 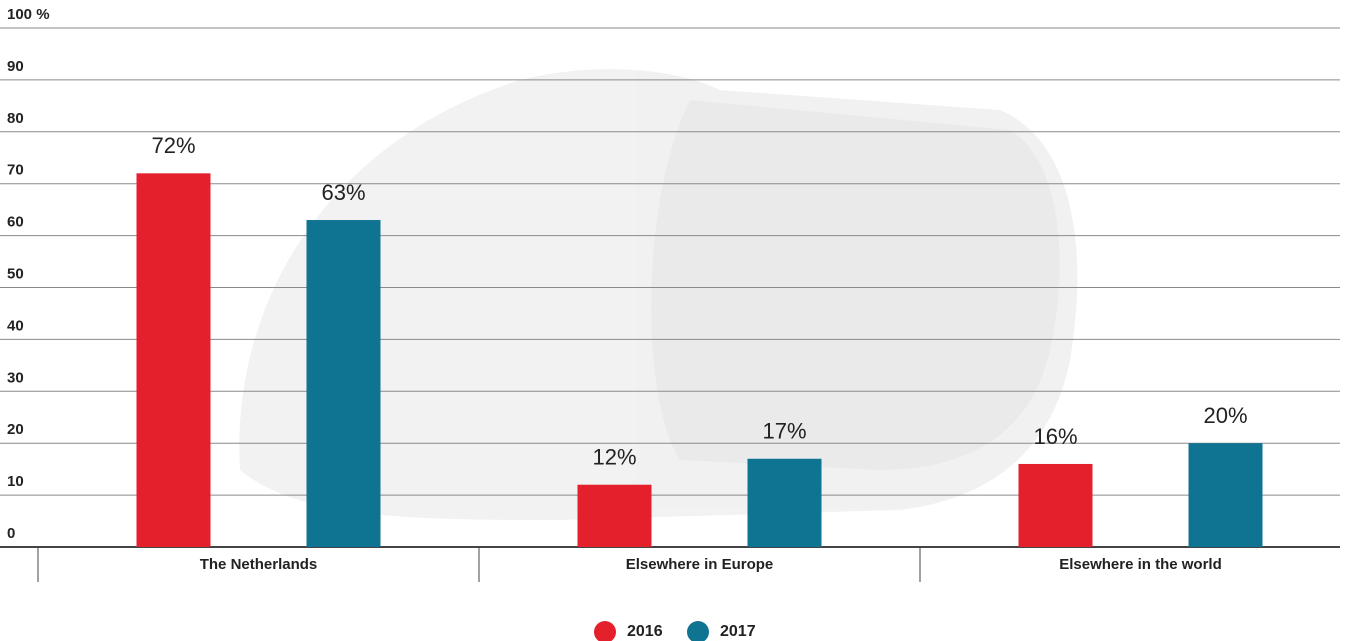 What do you see at coordinates (343, 192) in the screenshot?
I see `value-label: 63%` at bounding box center [343, 192].